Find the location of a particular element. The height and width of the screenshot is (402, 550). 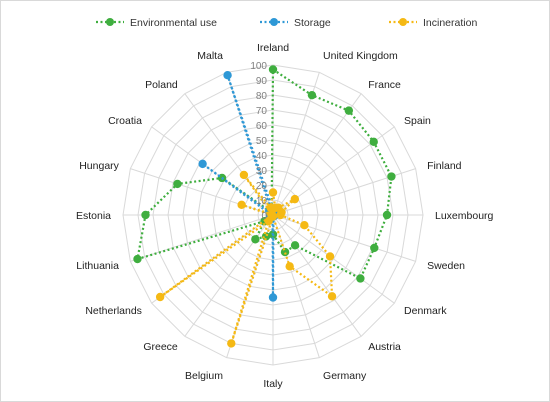

category-label: Poland is located at coordinates (161, 85).